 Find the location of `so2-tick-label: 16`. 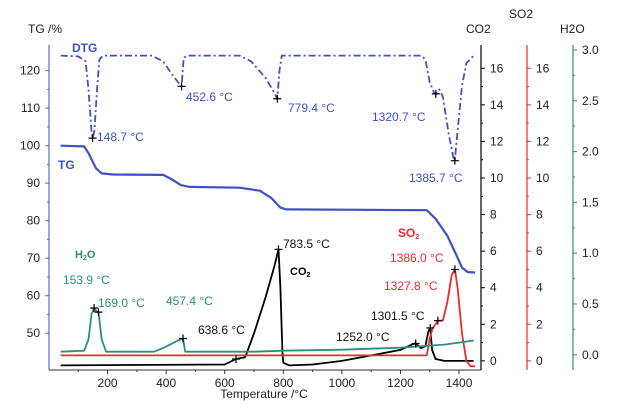

so2-tick-label: 16 is located at coordinates (543, 68).